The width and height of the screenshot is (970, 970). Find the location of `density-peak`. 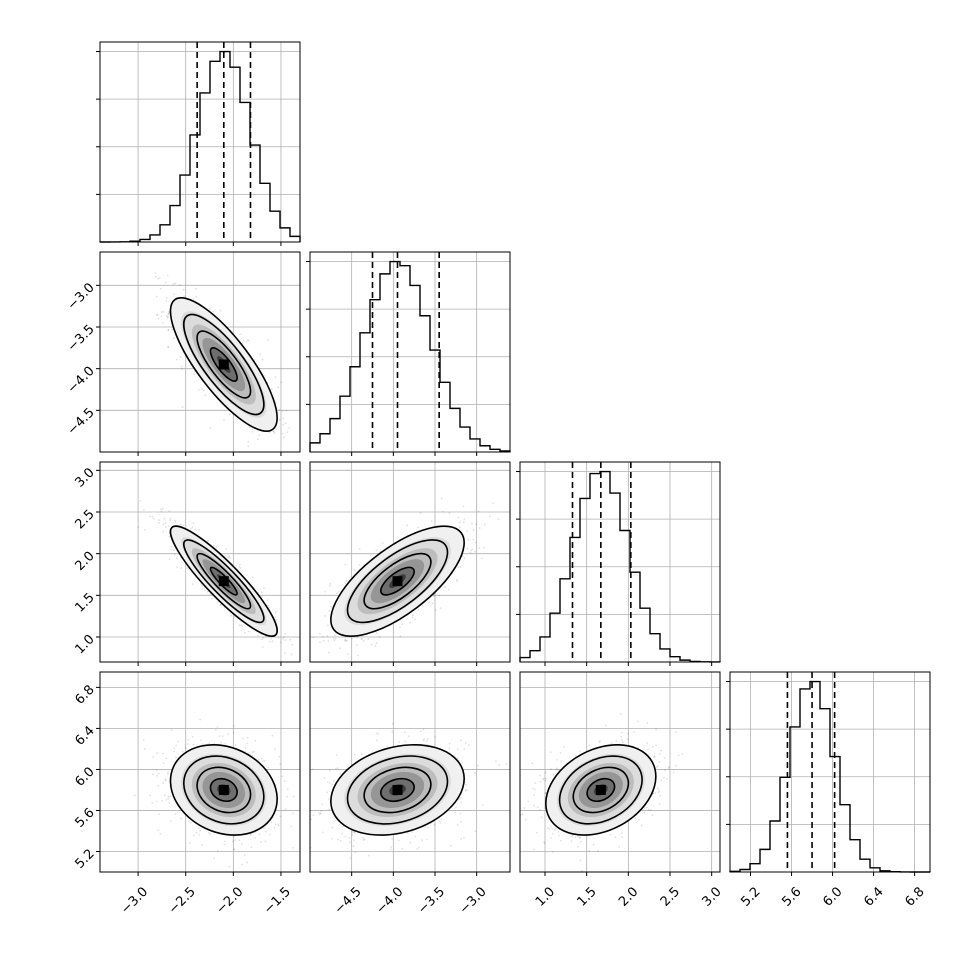

density-peak is located at coordinates (223, 789).